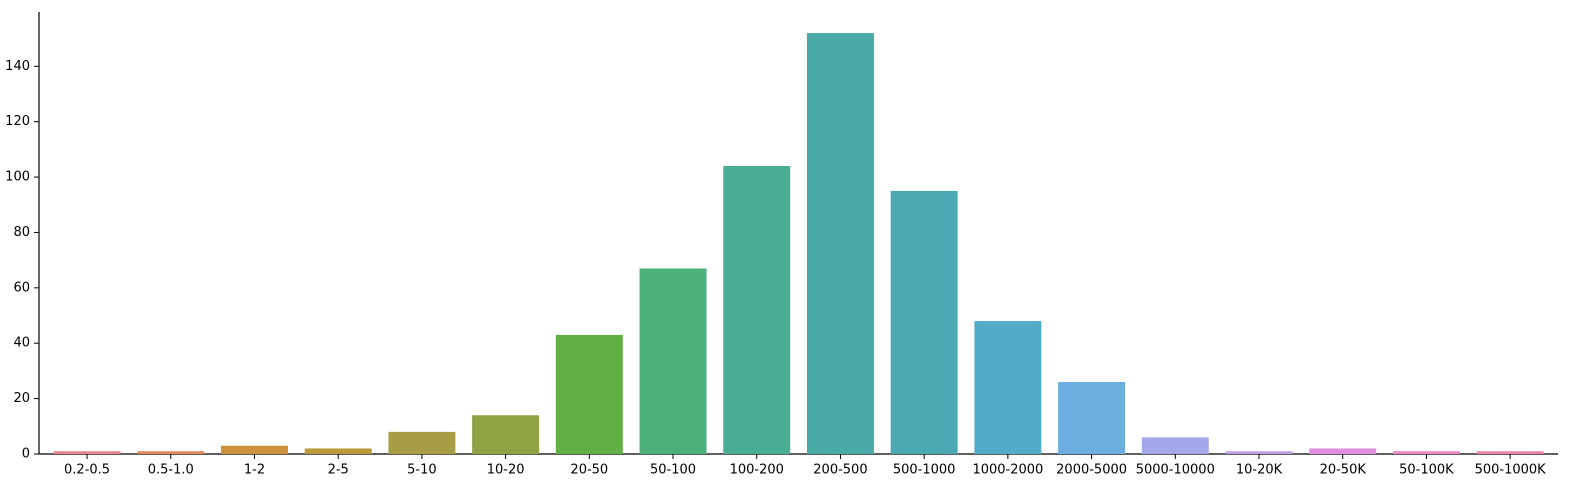  I want to click on x-tick-label: 20-50K, so click(1343, 470).